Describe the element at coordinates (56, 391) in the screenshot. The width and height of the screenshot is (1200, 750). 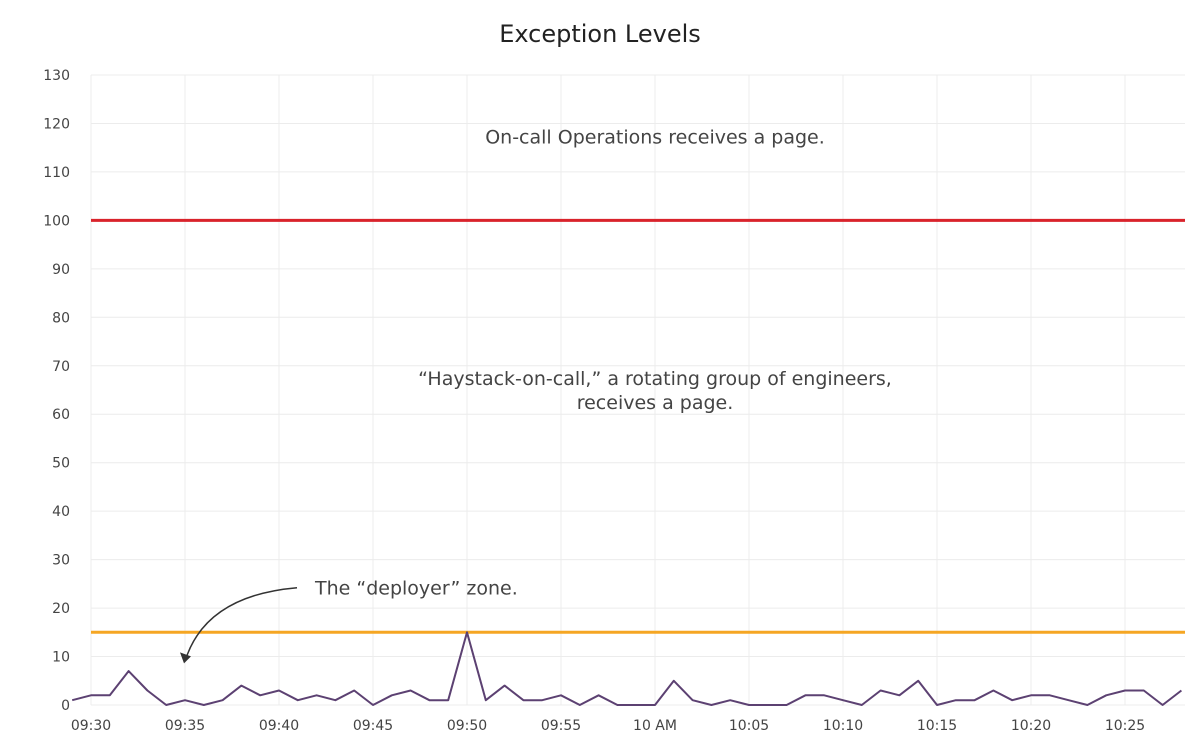
I see `y-axis-tick-labels: 0 10 20 30 40 50 60 70 80 90 100 110 120 130` at that location.